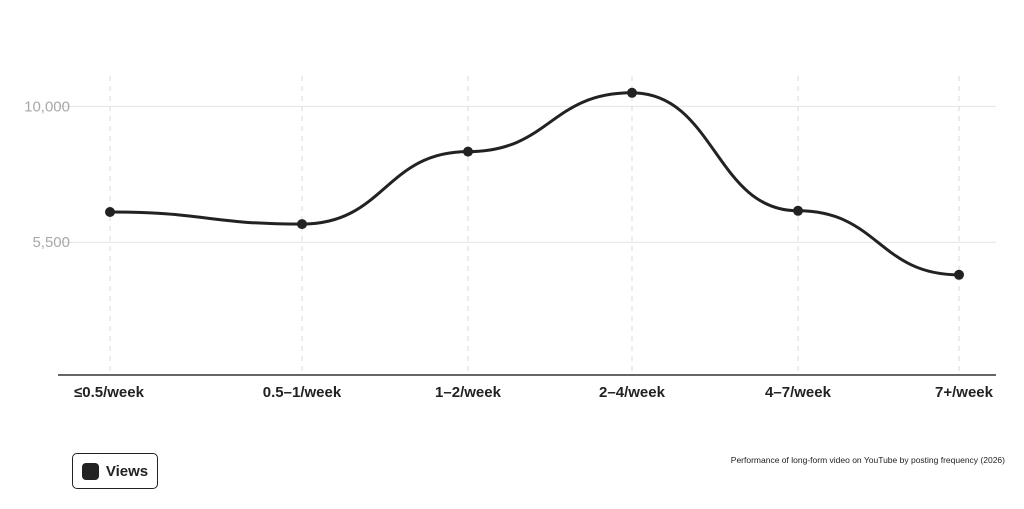 The height and width of the screenshot is (509, 1024). I want to click on x-tick-label: 7+/week, so click(964, 392).